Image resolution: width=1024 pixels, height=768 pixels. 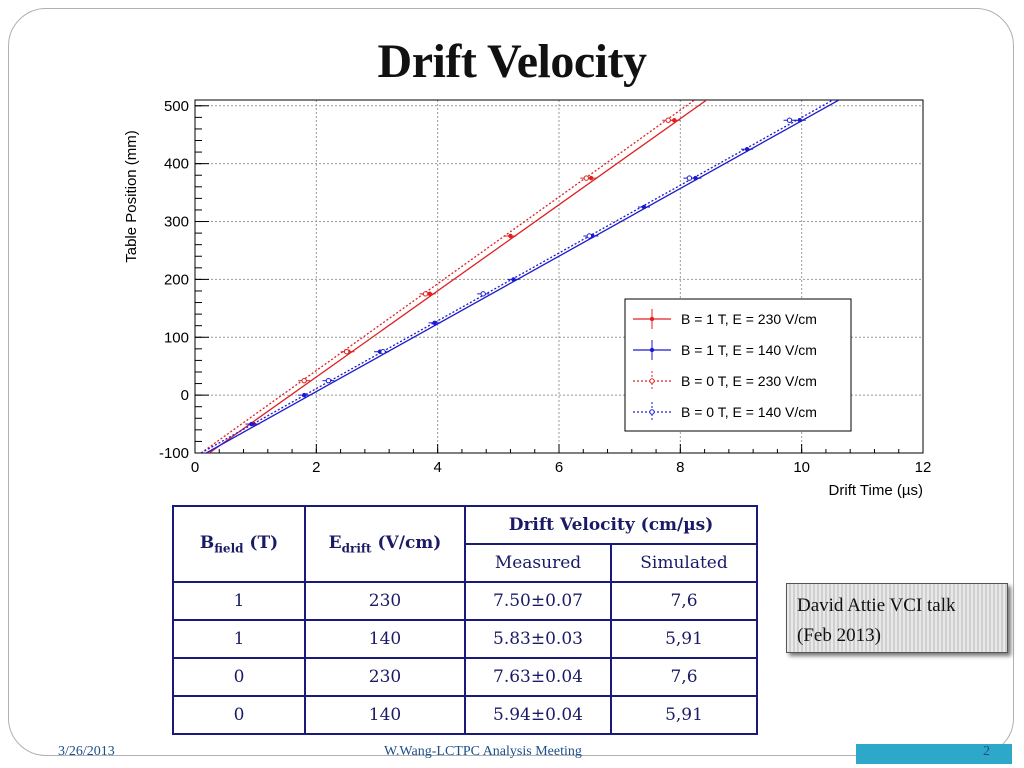 I want to click on table-row: 0 140 5.94±0.04 5,91, so click(x=465, y=715).